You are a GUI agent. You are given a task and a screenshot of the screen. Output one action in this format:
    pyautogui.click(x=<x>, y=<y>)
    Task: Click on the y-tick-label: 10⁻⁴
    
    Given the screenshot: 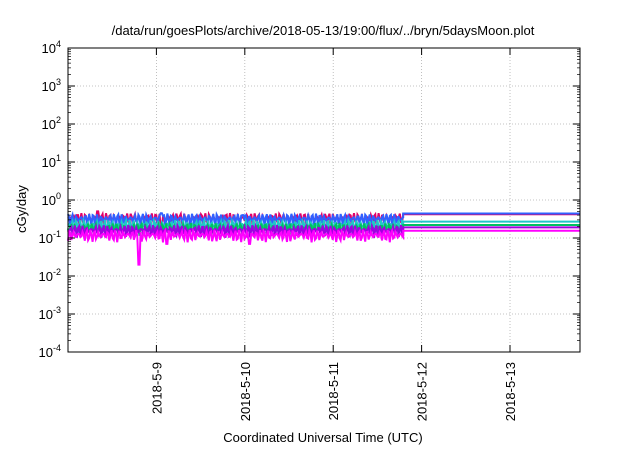 What is the action you would take?
    pyautogui.click(x=50, y=351)
    